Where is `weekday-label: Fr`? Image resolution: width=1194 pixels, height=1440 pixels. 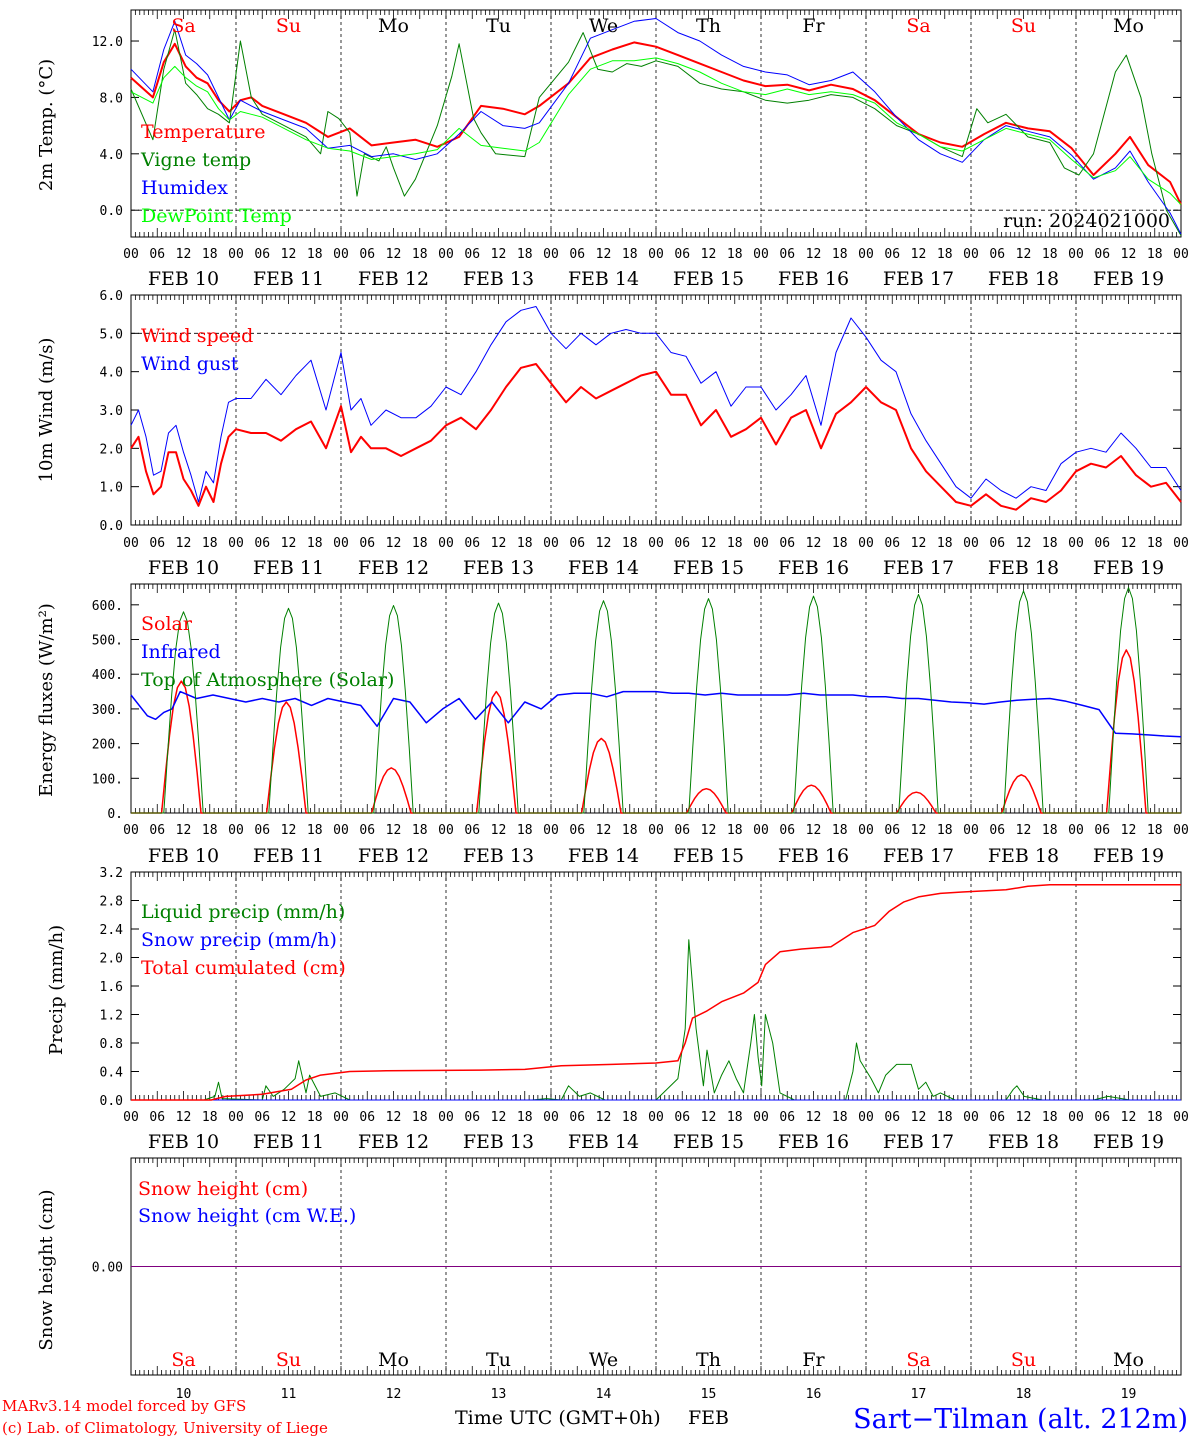
weekday-label: Fr is located at coordinates (813, 26).